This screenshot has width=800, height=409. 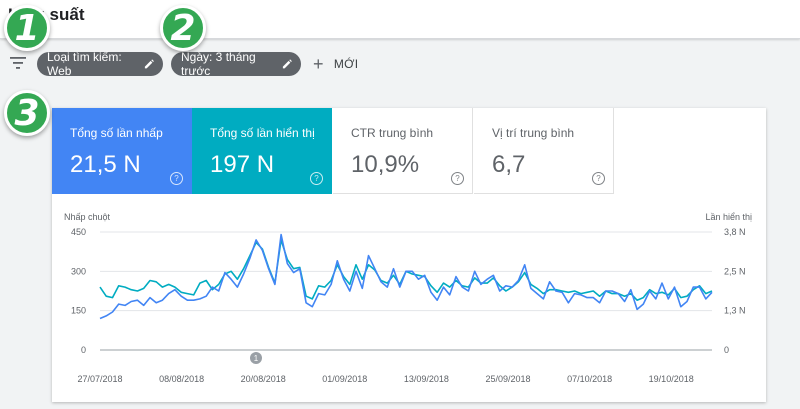 I want to click on y-tick-left: 450, so click(x=78, y=232).